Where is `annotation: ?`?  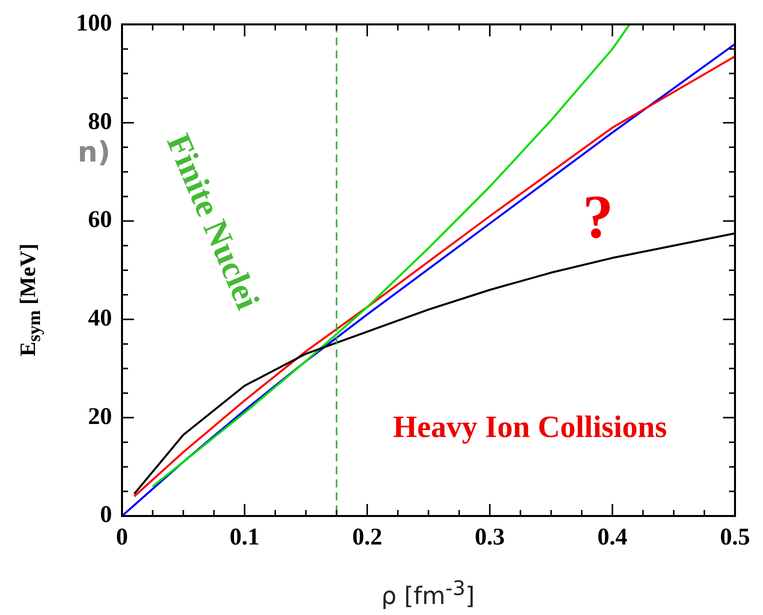 annotation: ? is located at coordinates (598, 218).